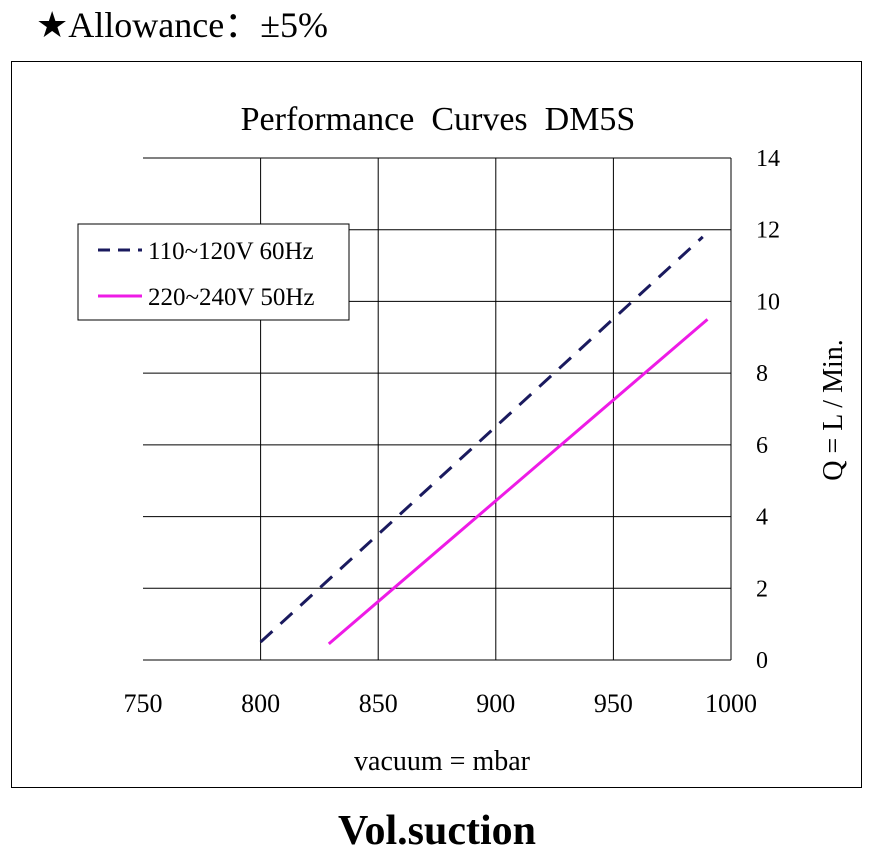 The image size is (874, 857). I want to click on y-tick-label: 14, so click(768, 159).